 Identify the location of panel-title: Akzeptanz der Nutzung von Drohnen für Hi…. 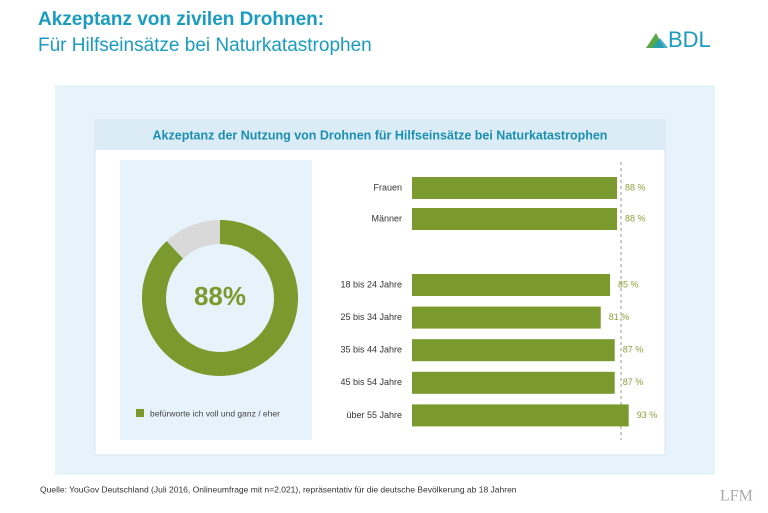
(380, 135).